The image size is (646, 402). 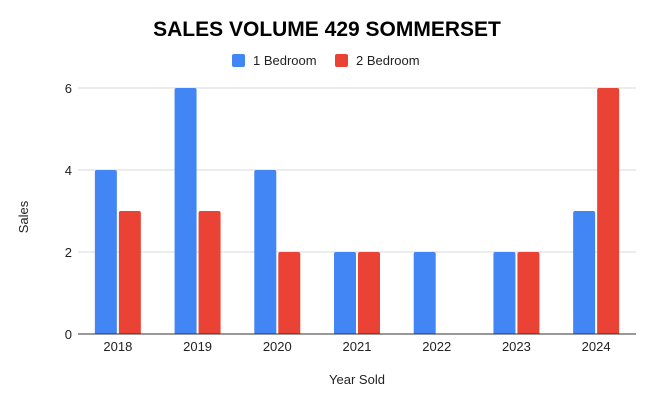 I want to click on x-tick-label: 2019, so click(x=197, y=346).